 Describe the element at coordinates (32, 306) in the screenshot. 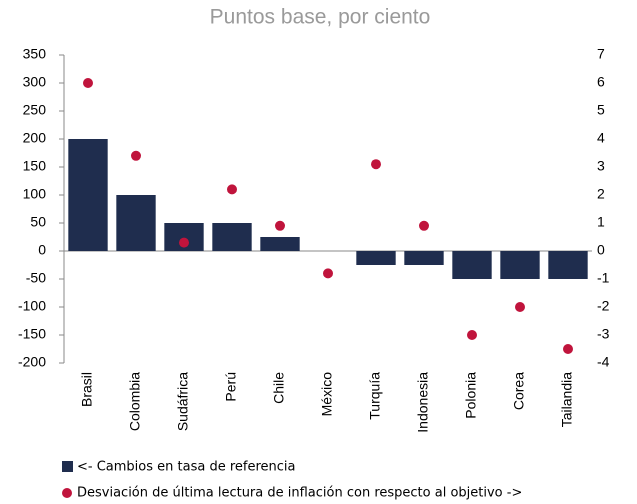

I see `y-tick-label: -100` at that location.